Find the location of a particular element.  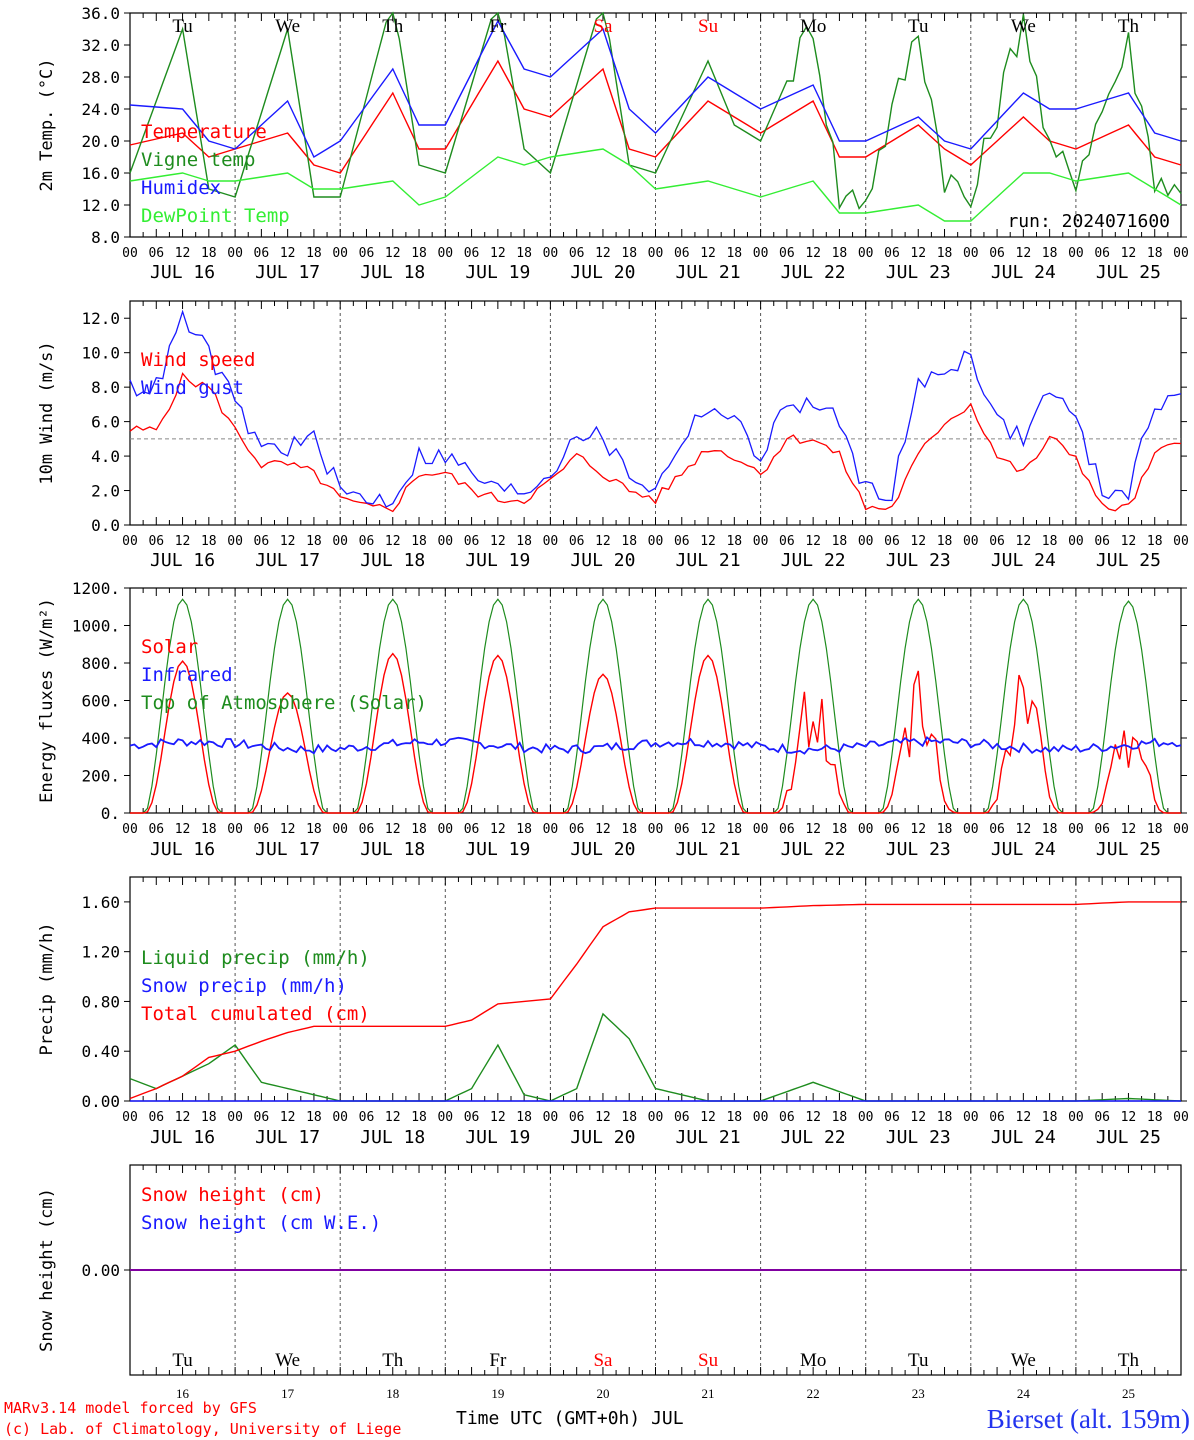

day-name-bottom: Tu is located at coordinates (918, 1360).